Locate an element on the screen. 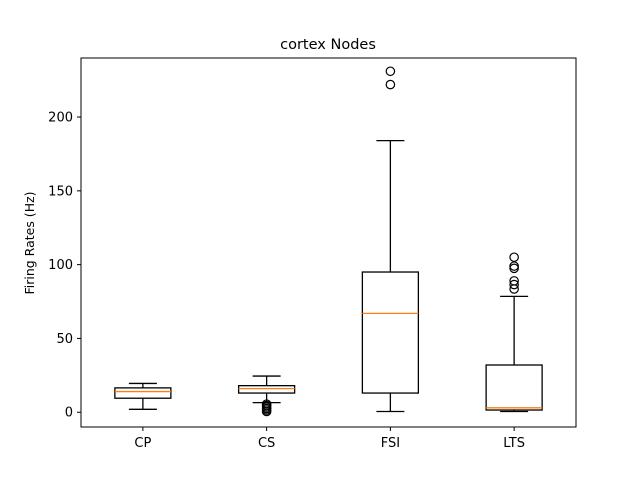 This screenshot has height=480, width=640. y-tick-label: 0 is located at coordinates (69, 413).